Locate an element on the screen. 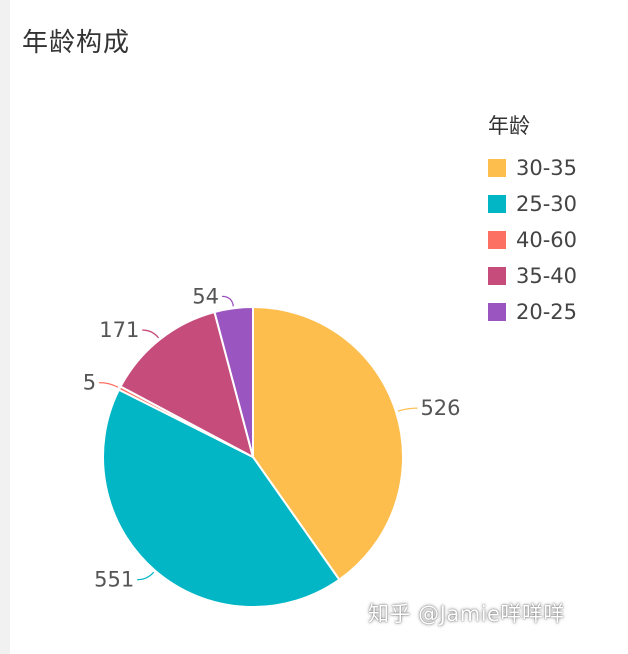  legend-label: 30-35 is located at coordinates (547, 168).